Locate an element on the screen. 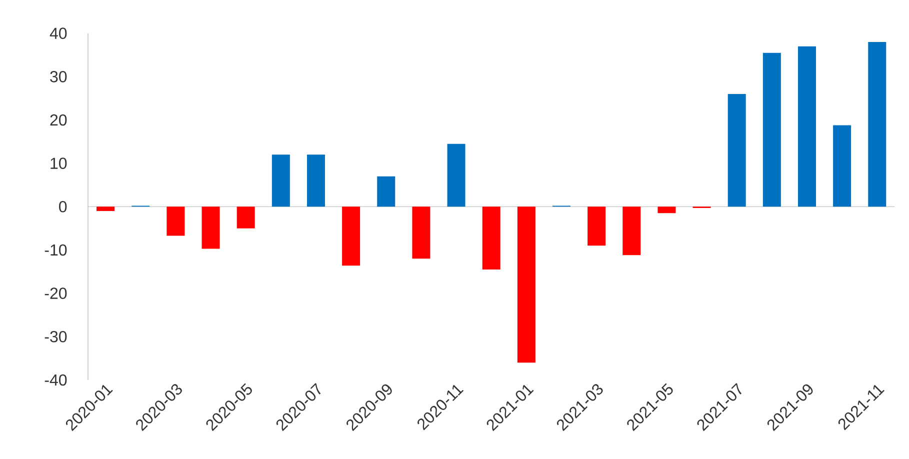  y-tick-label: -20 is located at coordinates (55, 293).